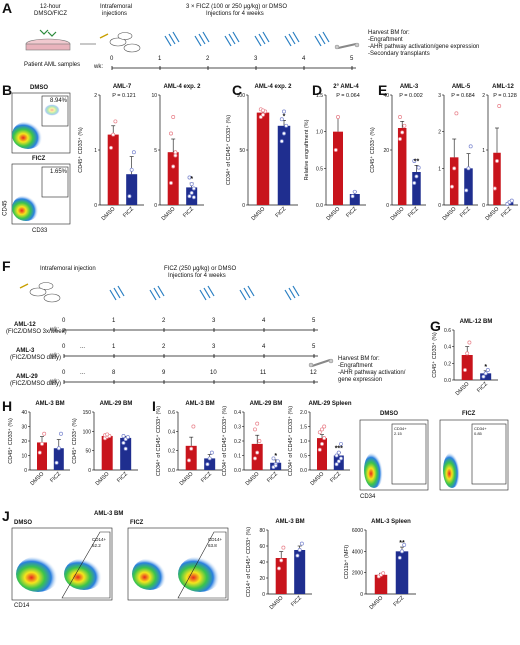 The width and height of the screenshot is (520, 645). Describe the element at coordinates (262, 563) in the screenshot. I see `y-tick-label: 40` at that location.